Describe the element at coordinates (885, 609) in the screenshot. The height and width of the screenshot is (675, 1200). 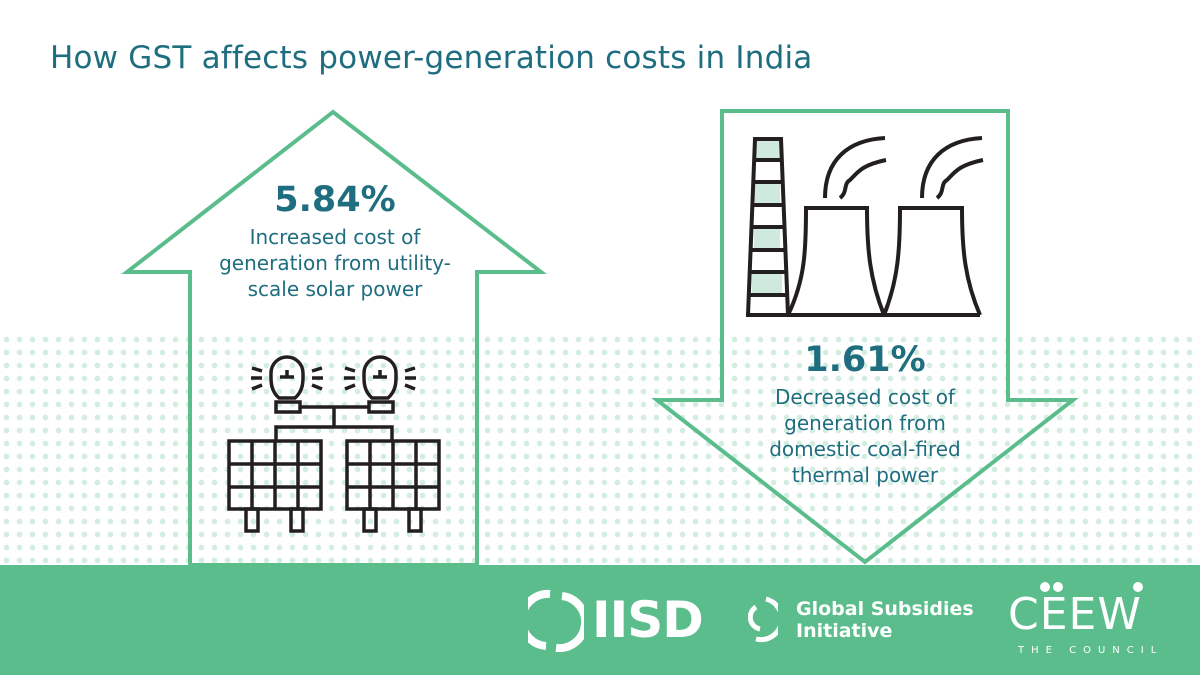
I see `gsi-logo-text-line1: Global Subsidies` at that location.